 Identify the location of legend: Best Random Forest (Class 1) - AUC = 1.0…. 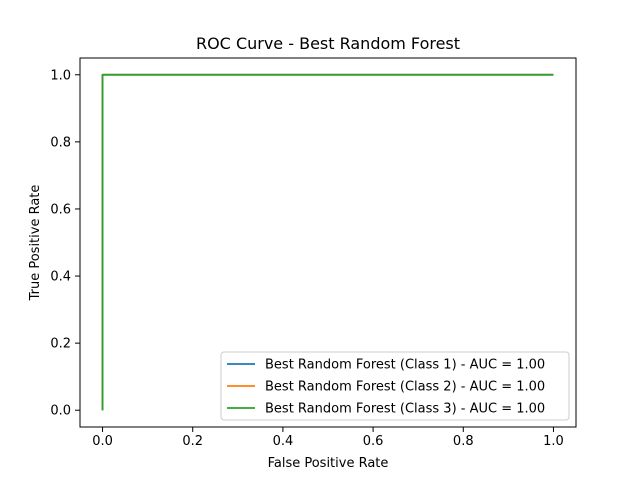
(395, 386).